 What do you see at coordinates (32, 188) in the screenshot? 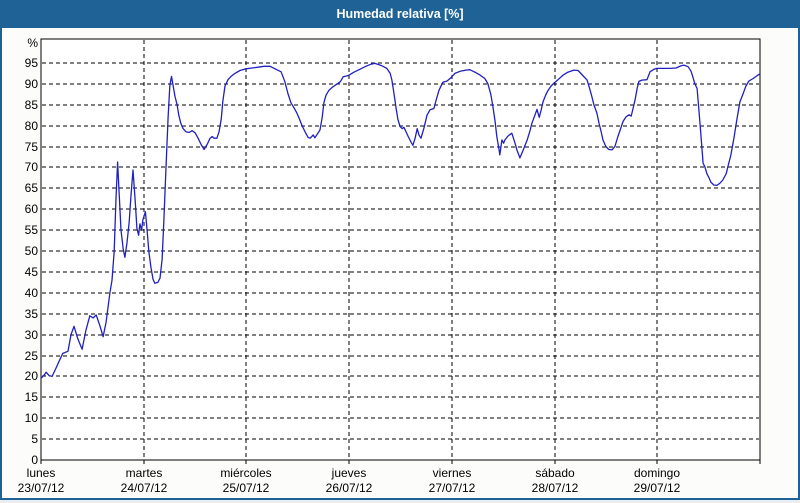
I see `y-tick-label: 65` at bounding box center [32, 188].